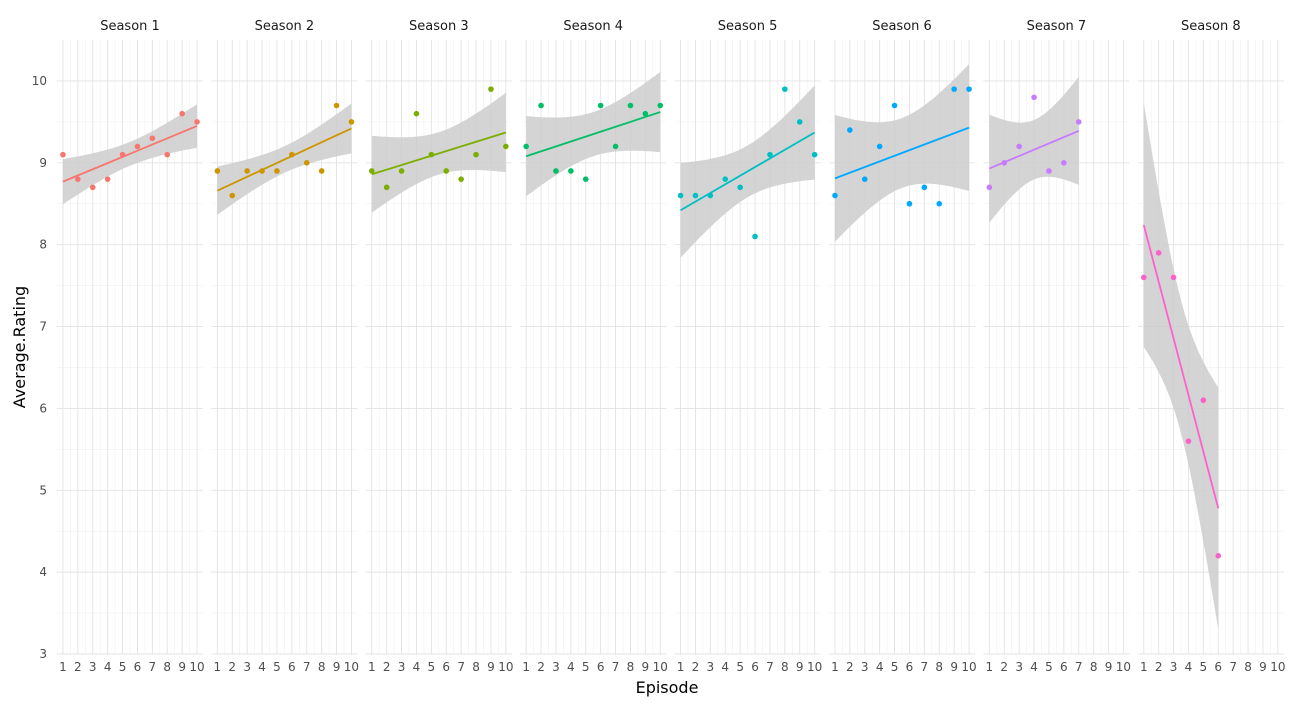  I want to click on facet-panel-8: Season 8 1 2 3 4 5 6 7 8 9 10, so click(1211, 346).